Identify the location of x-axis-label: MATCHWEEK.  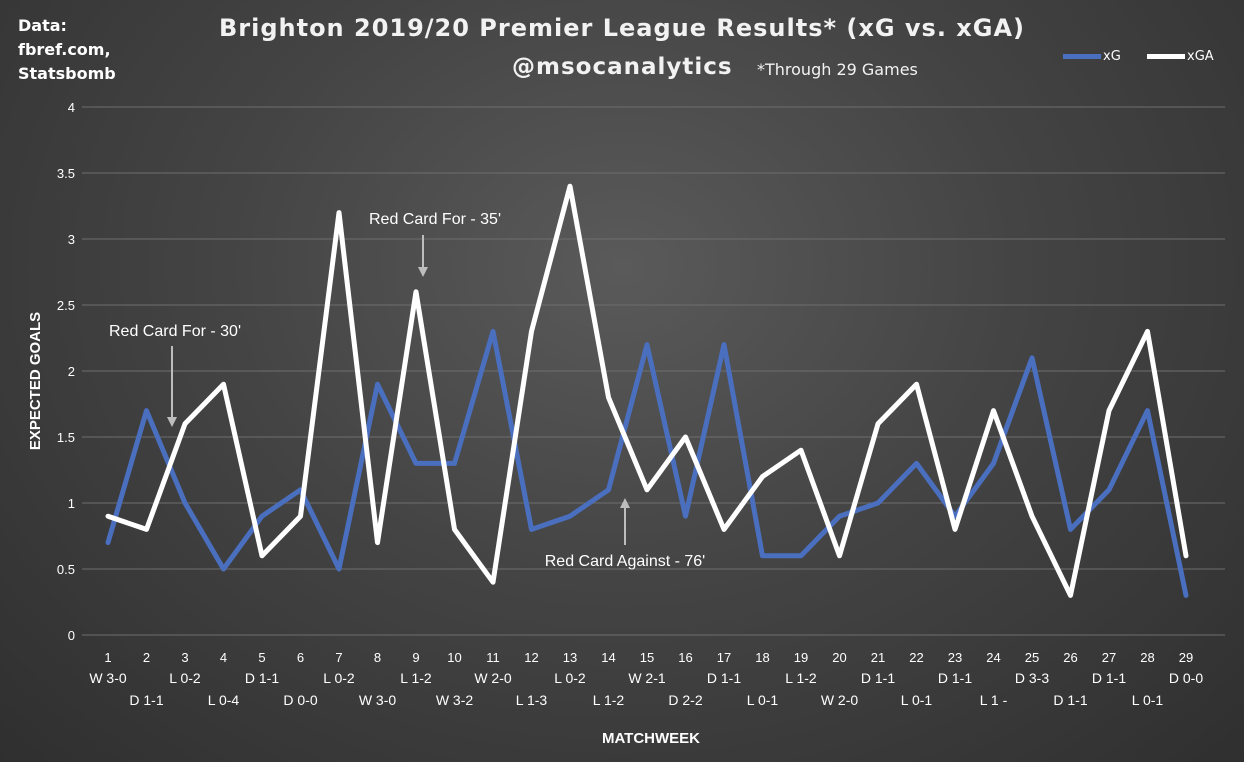
(651, 738).